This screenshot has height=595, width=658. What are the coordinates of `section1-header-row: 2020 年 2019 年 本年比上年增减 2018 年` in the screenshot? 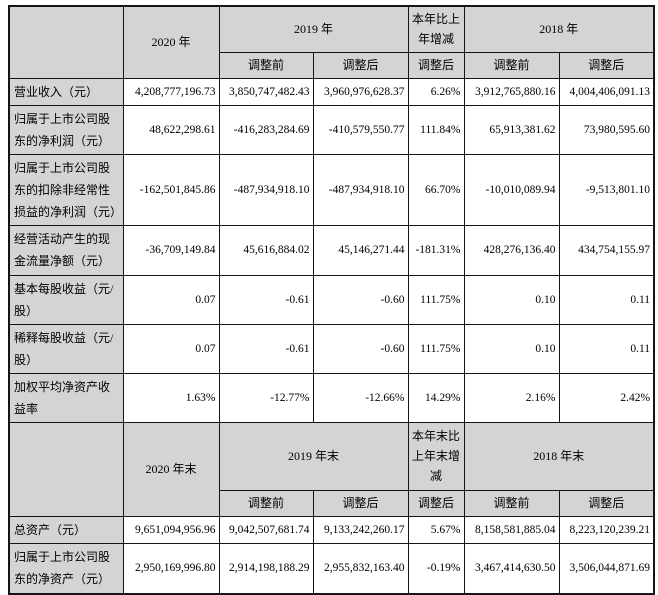 It's located at (331, 42).